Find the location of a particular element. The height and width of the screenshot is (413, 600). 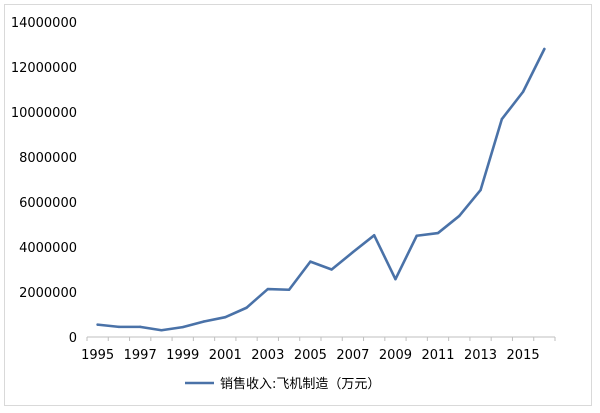

x-tick-label: 2005 is located at coordinates (310, 355).